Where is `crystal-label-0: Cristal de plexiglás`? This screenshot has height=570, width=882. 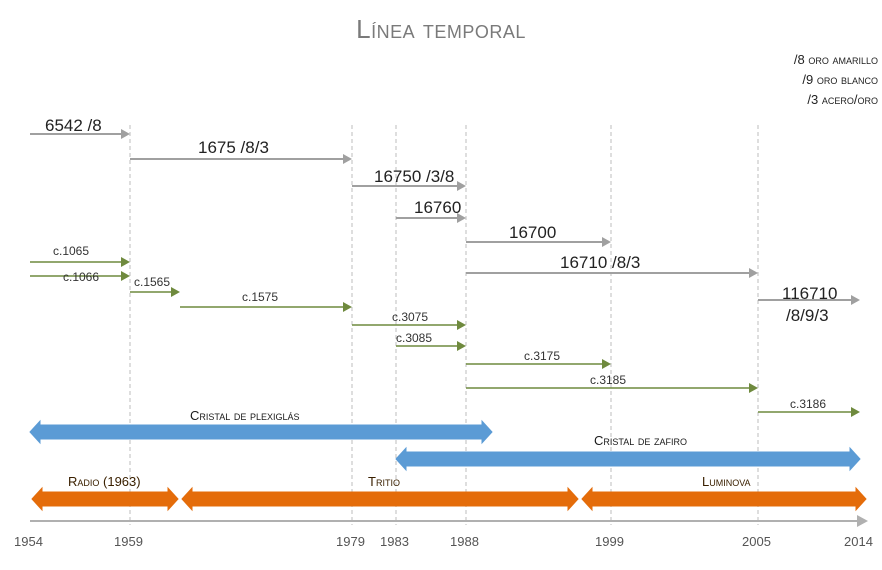 crystal-label-0: Cristal de plexiglás is located at coordinates (245, 415).